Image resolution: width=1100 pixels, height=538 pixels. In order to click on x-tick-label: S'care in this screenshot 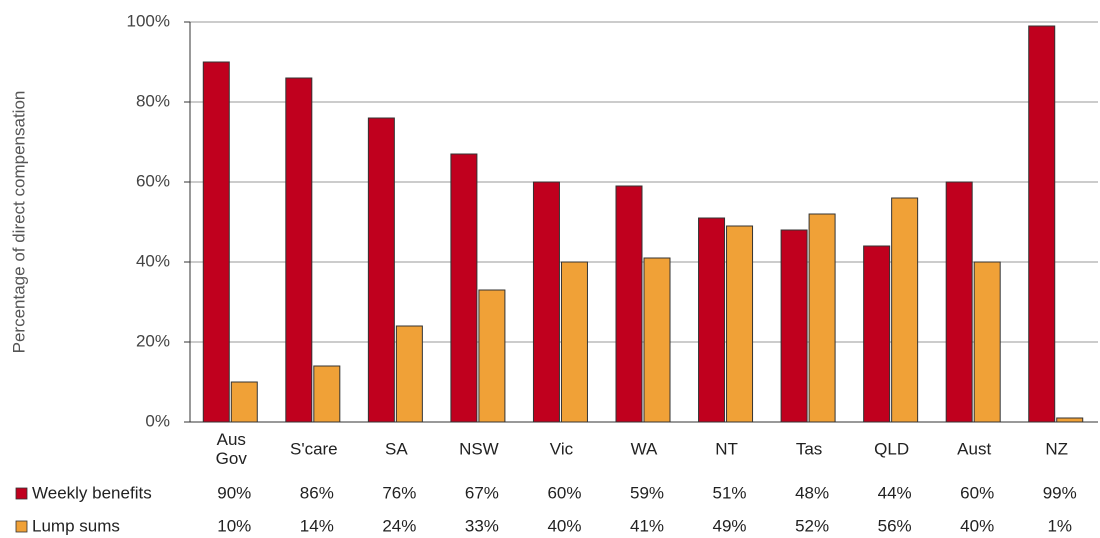, I will do `click(314, 448)`.